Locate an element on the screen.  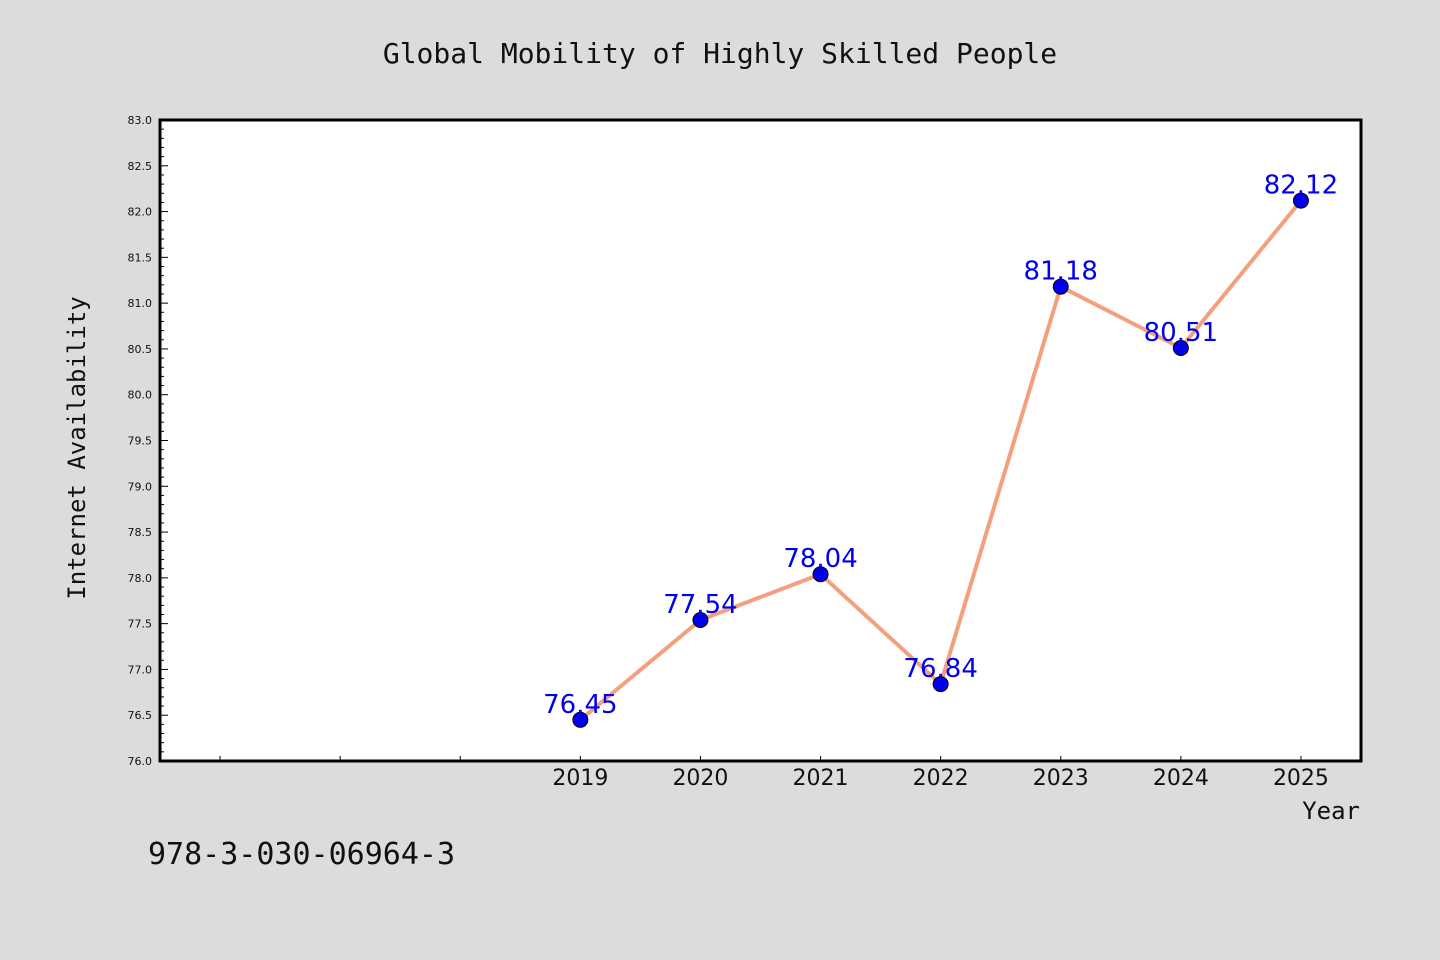
data-label: 82.12 is located at coordinates (1301, 186).